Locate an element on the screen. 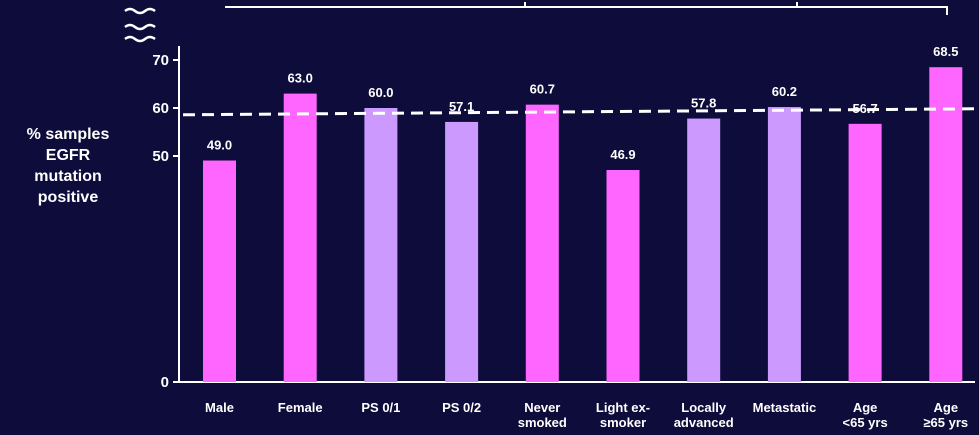 This screenshot has height=435, width=979. category-label-3-line-1: PS 0/1 is located at coordinates (380, 407).